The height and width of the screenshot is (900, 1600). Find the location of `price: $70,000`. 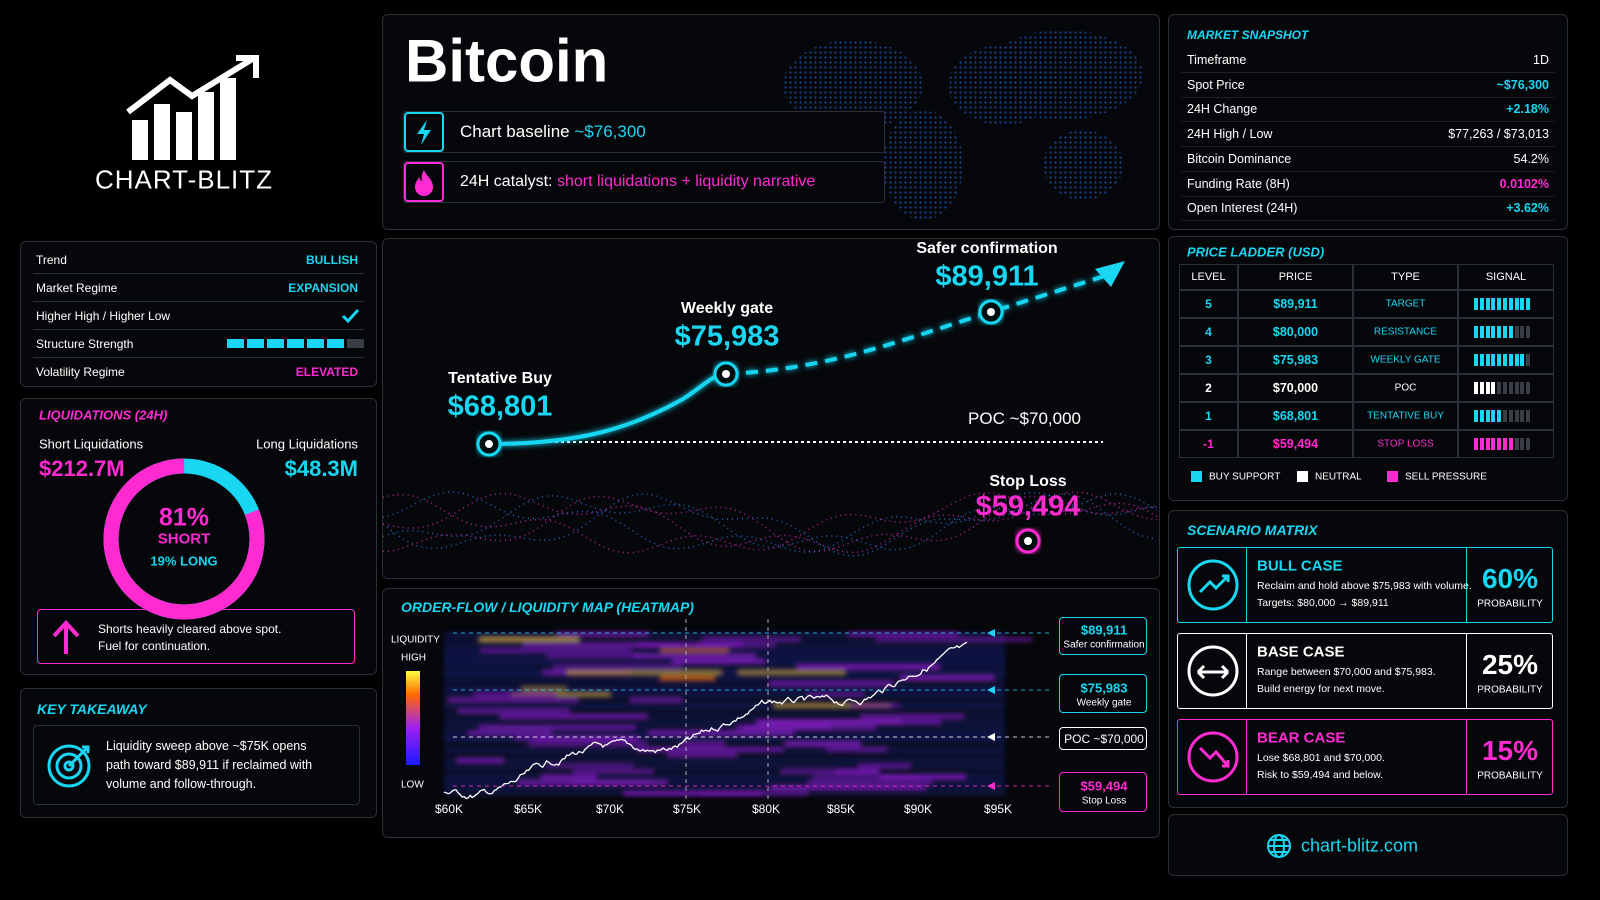

price: $70,000 is located at coordinates (1295, 388).